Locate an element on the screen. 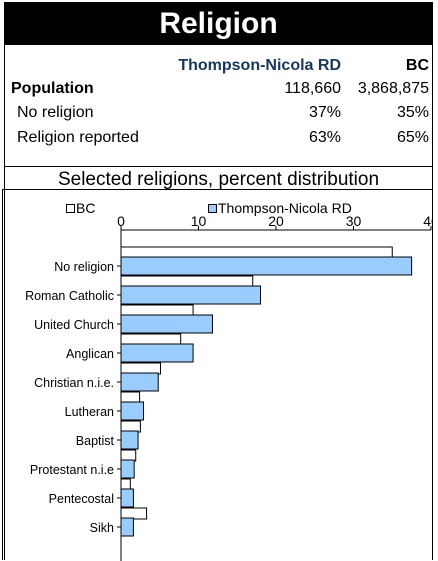 Image resolution: width=438 pixels, height=561 pixels. stat-region-no-religion: 37% is located at coordinates (324, 112).